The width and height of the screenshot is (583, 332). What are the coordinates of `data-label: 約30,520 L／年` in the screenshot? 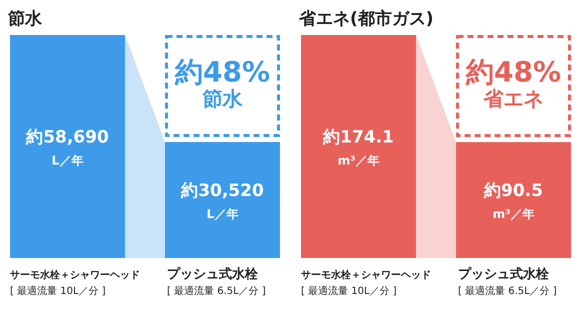 It's located at (222, 201).